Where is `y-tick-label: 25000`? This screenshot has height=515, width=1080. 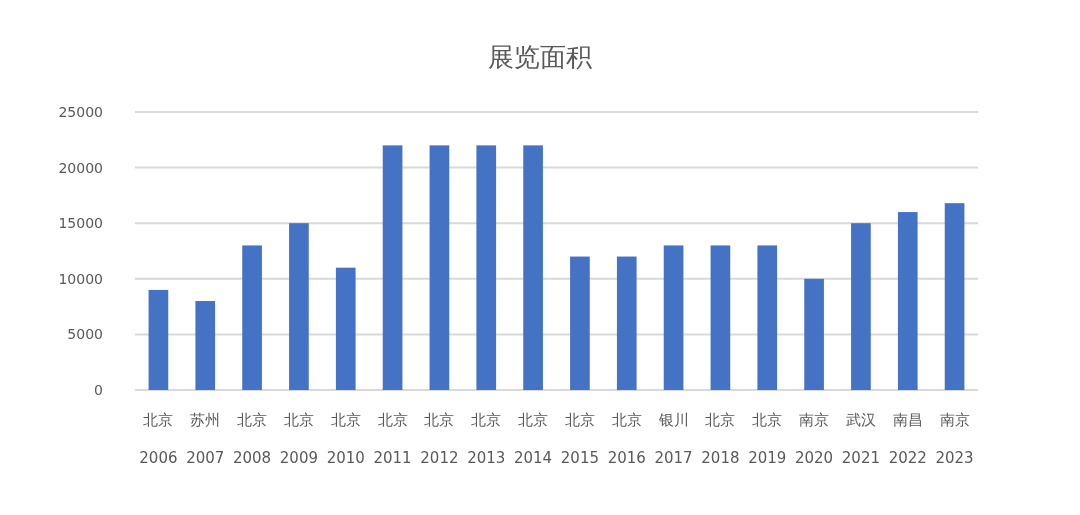
y-tick-label: 25000 is located at coordinates (80, 112).